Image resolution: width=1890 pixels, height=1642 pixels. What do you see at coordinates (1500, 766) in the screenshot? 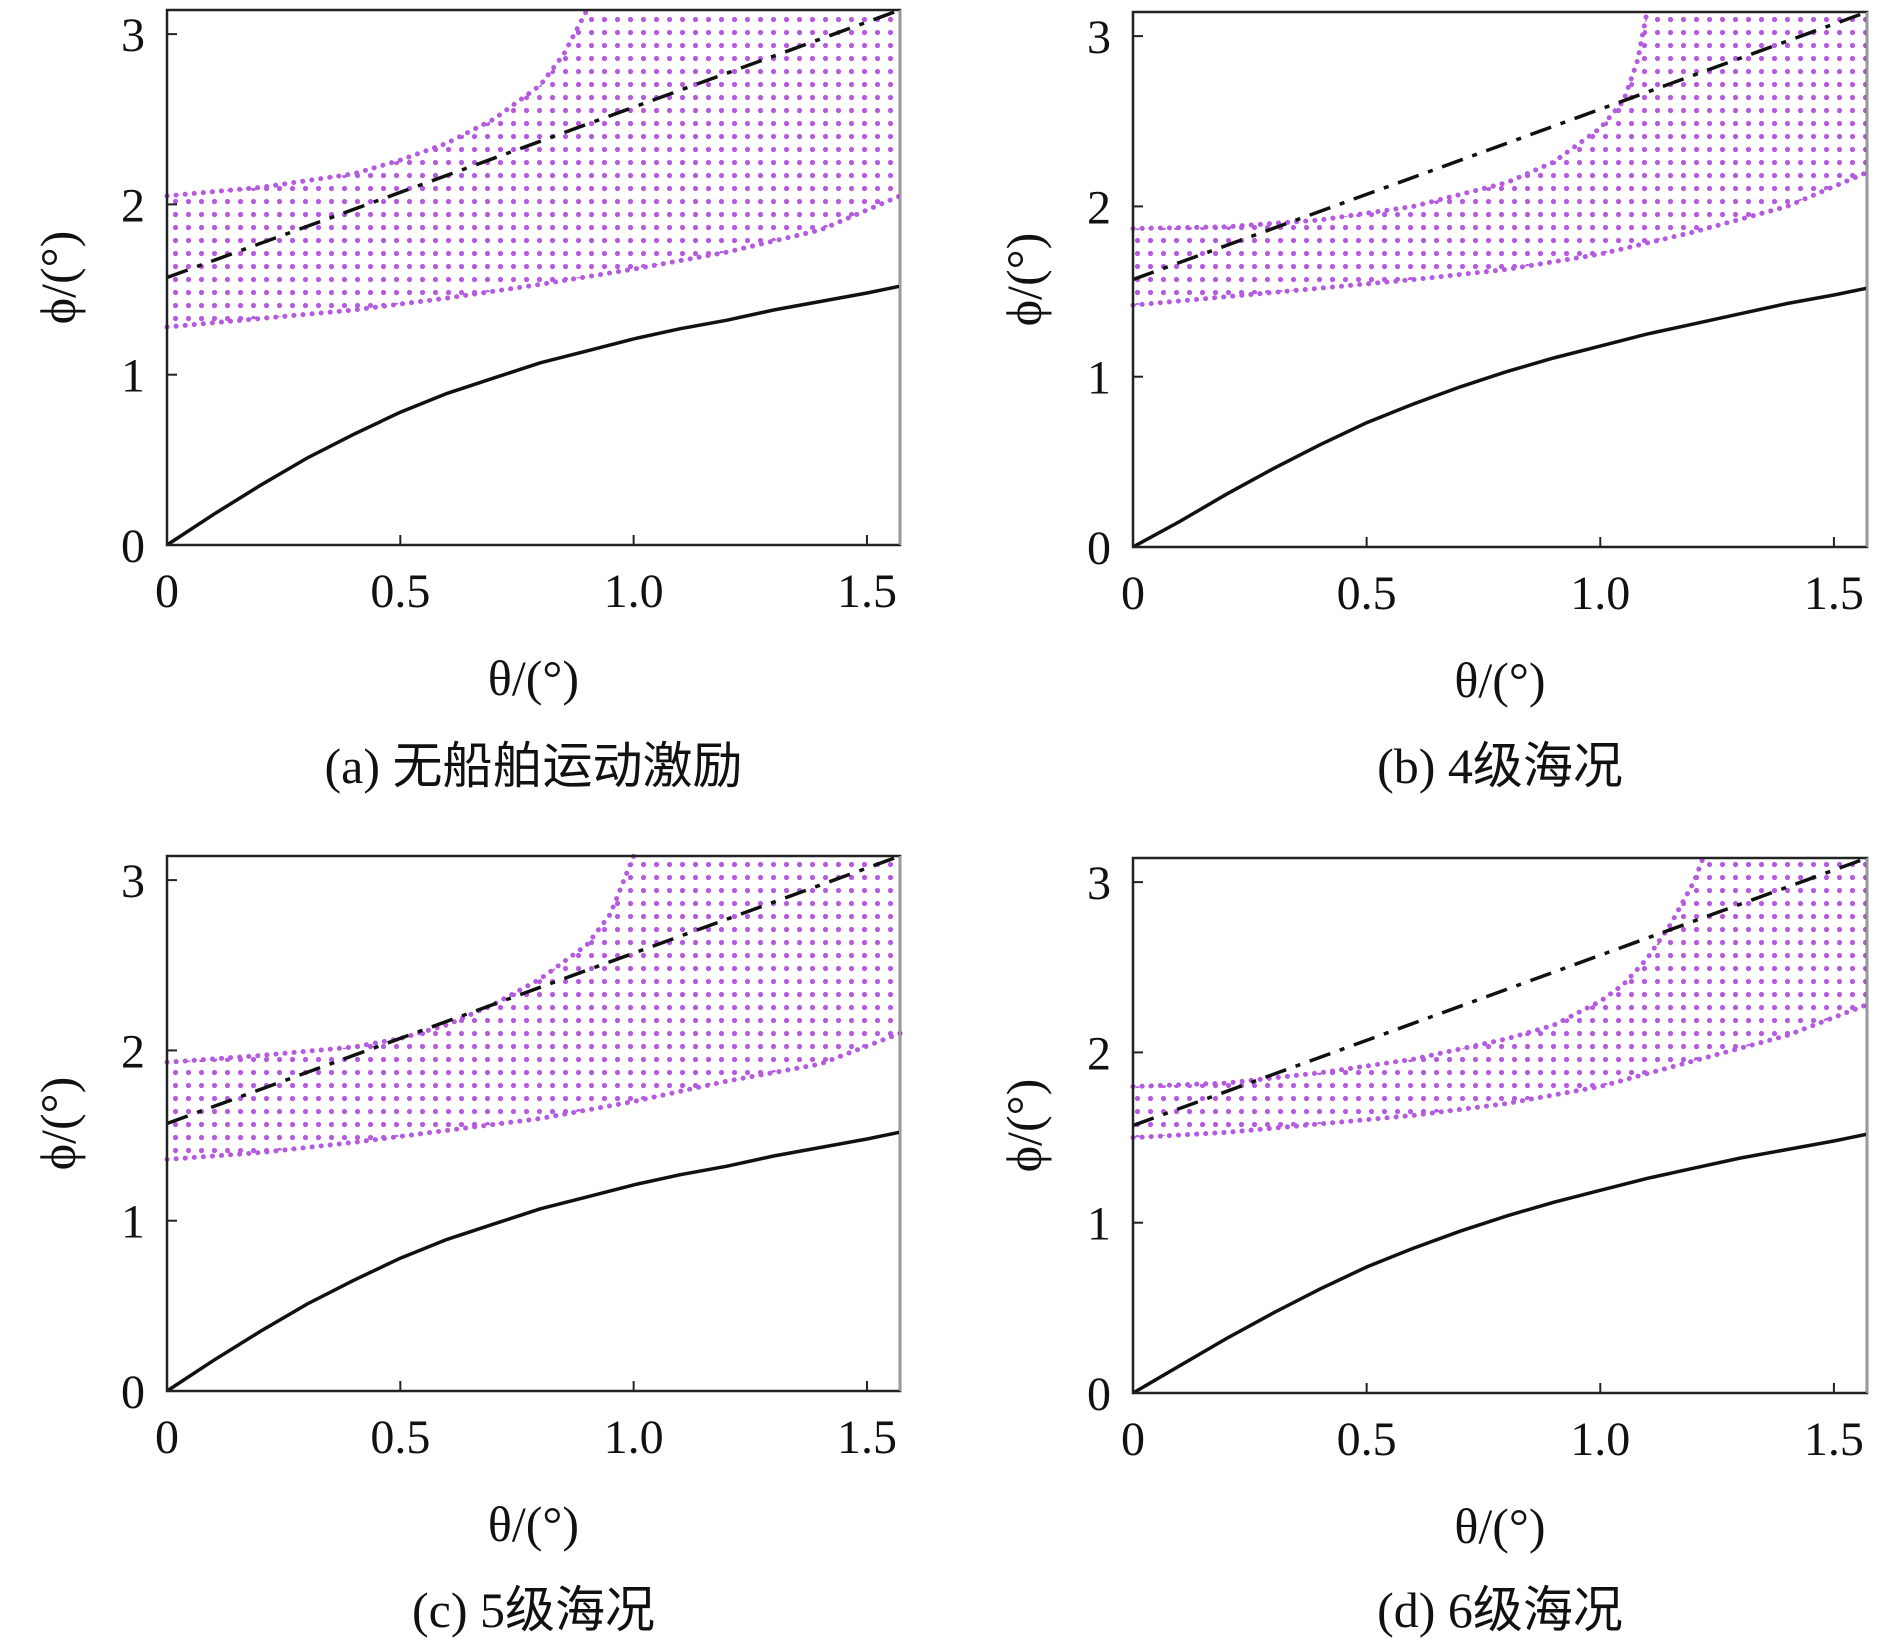
I see `panel-caption: (b) 4级海况` at bounding box center [1500, 766].